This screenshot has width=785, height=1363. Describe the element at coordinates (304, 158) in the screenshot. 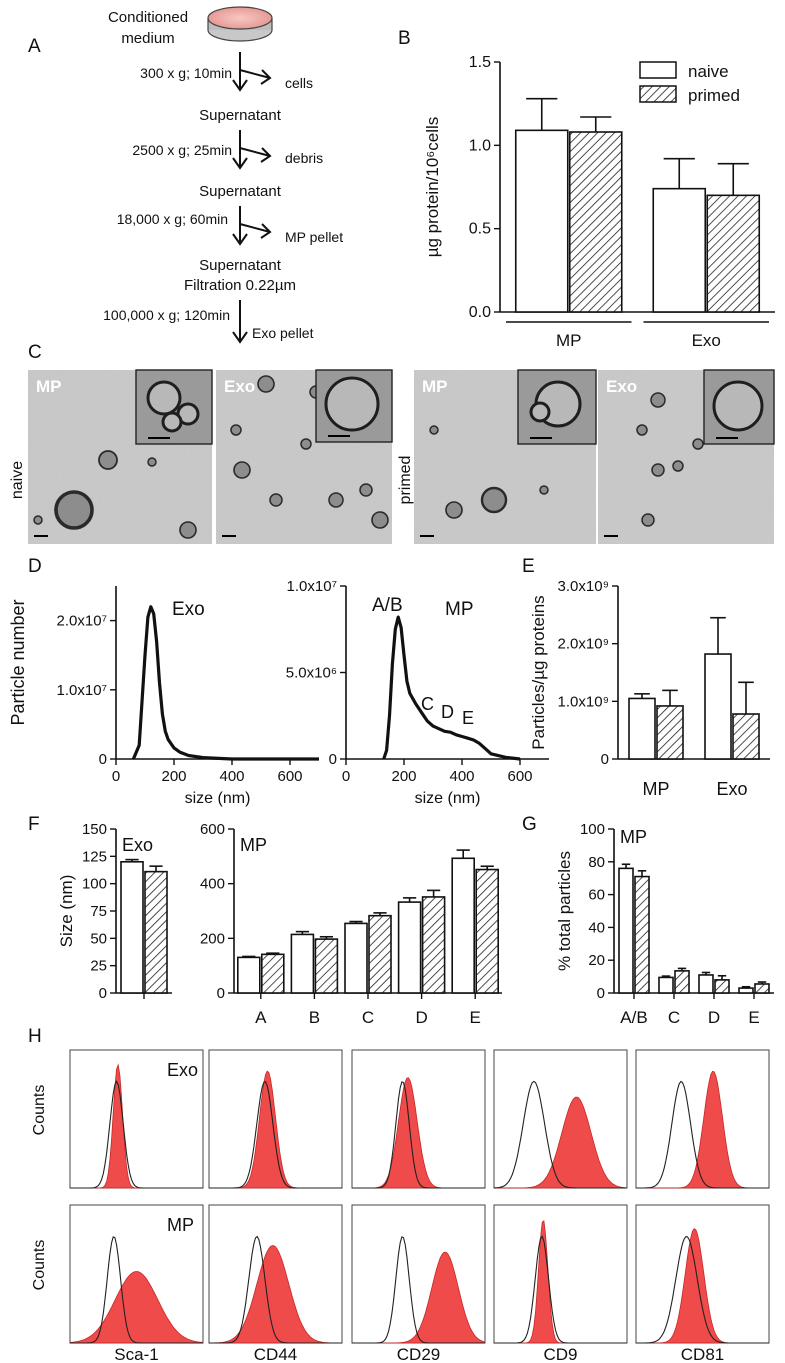

I see `step2-removed: debris` at that location.